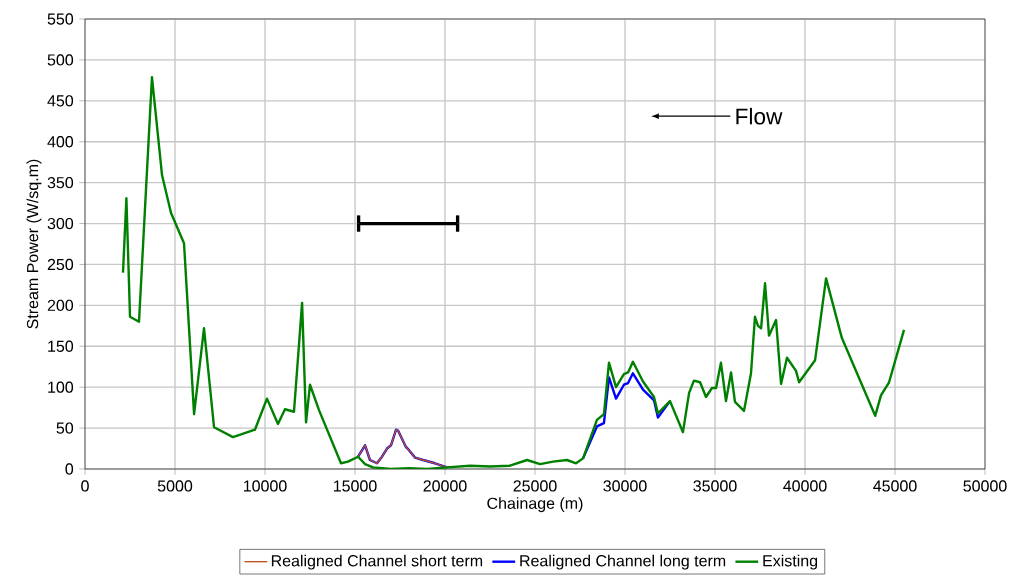 The height and width of the screenshot is (576, 1020). Describe the element at coordinates (790, 562) in the screenshot. I see `legend-label: Existing` at that location.